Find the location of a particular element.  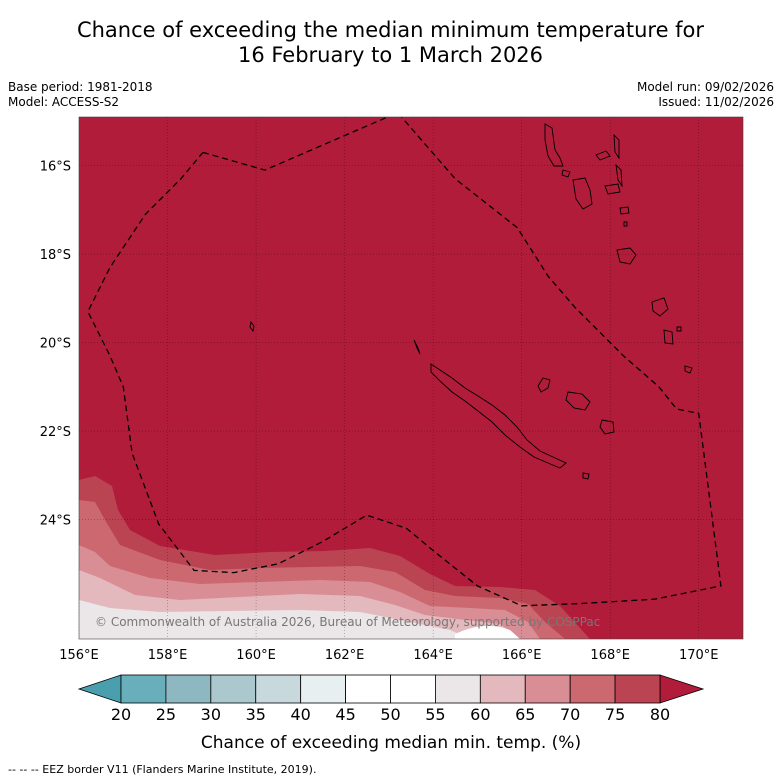

coast-aniwa is located at coordinates (679, 329).